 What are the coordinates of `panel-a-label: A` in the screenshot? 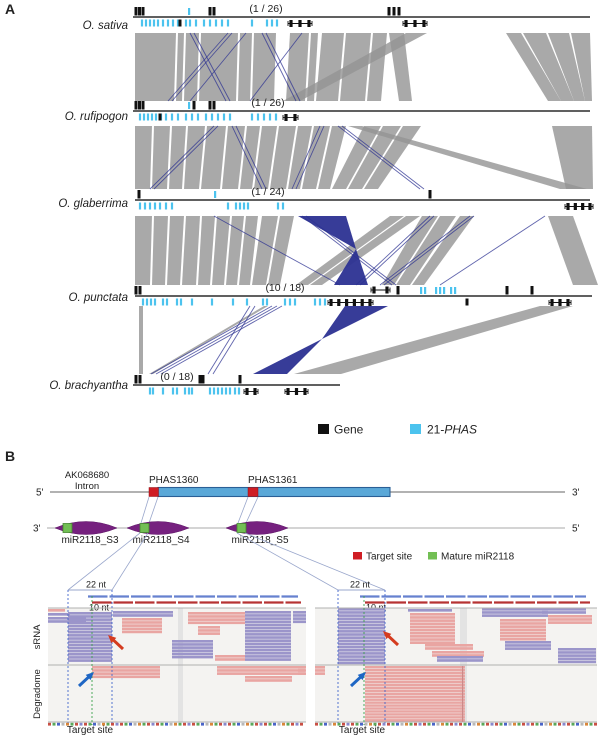 It's located at (10, 9).